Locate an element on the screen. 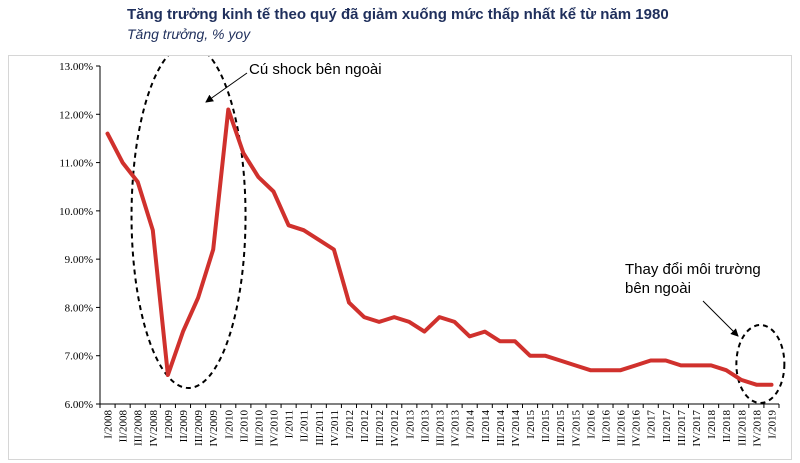 Image resolution: width=800 pixels, height=463 pixels. x-tick-label: III/2018 is located at coordinates (742, 428).